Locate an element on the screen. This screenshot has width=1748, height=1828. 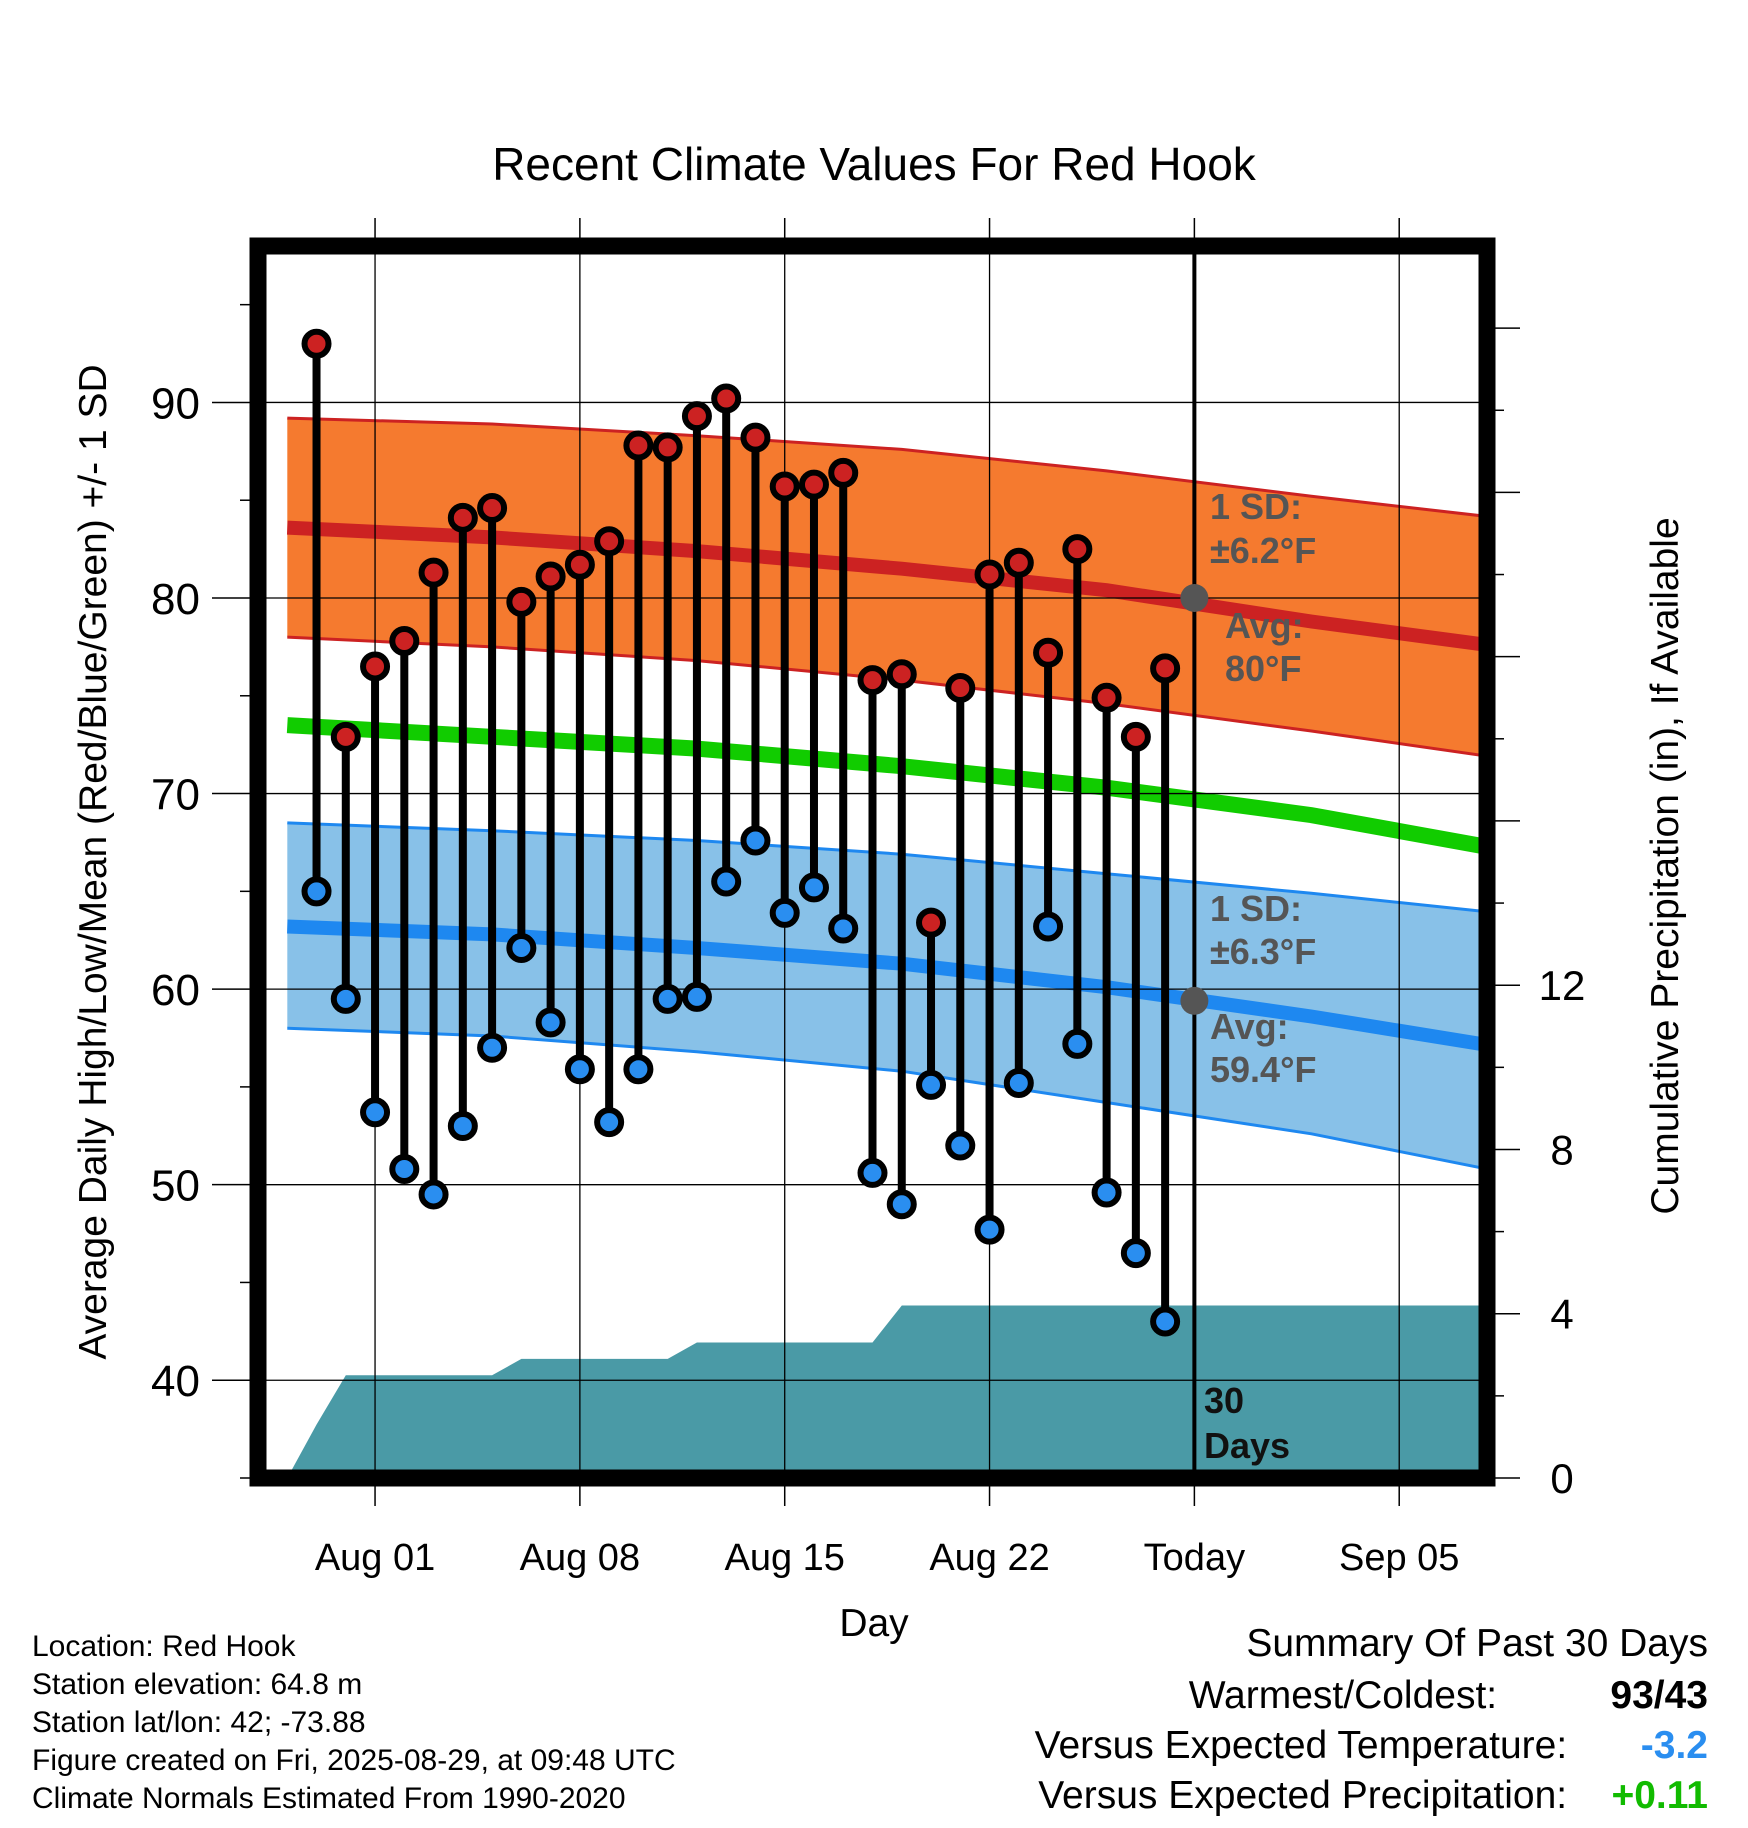
warmest-label: Warmest/Coldest: is located at coordinates (1343, 1695).